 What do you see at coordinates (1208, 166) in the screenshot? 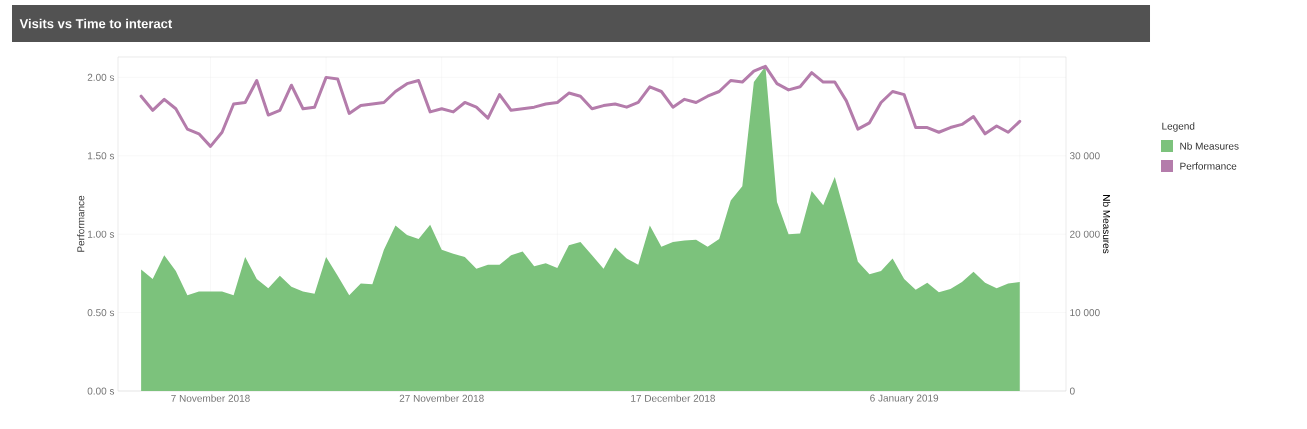
I see `legend-label: Performance` at bounding box center [1208, 166].